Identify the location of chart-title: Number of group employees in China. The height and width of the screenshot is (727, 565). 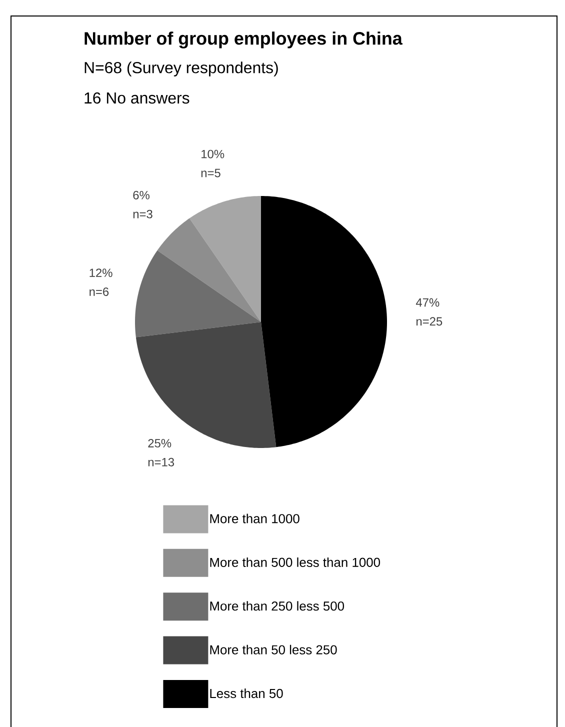
(243, 40).